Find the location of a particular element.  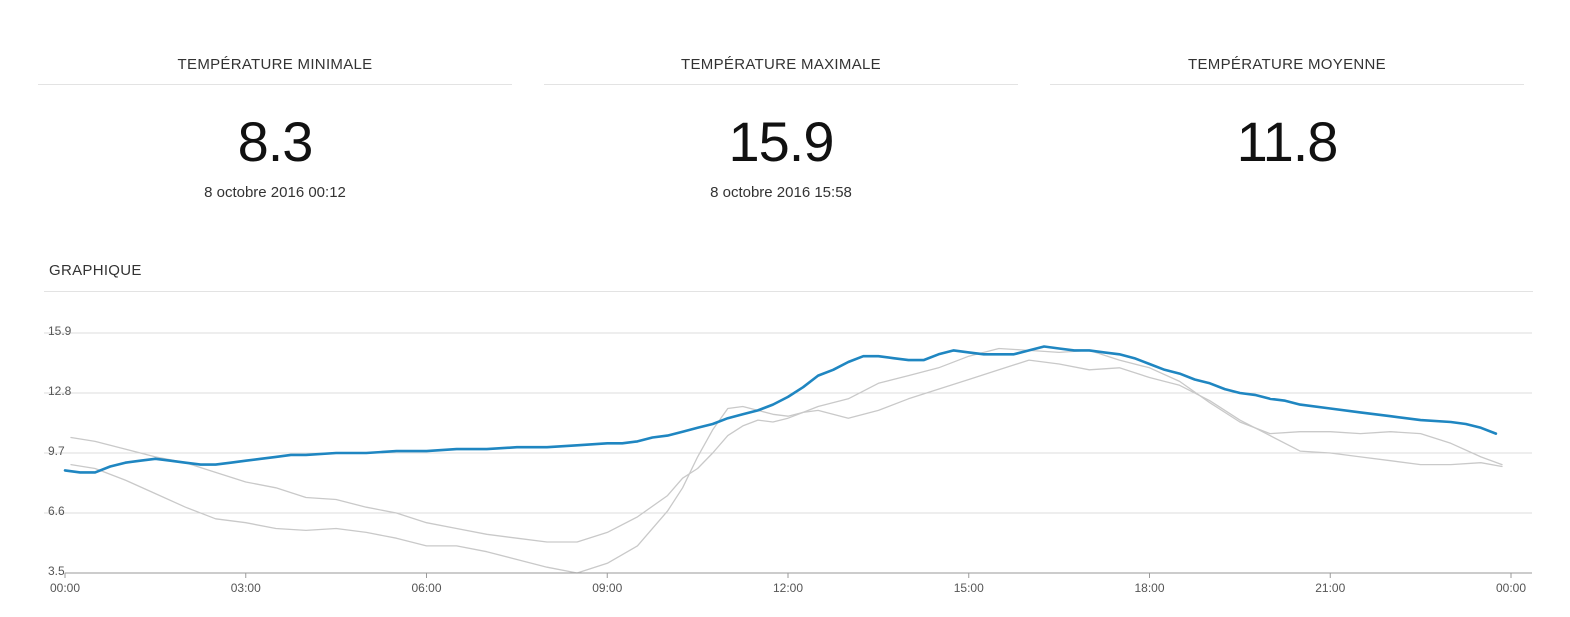

y-tick-label: 15.9 is located at coordinates (60, 331).